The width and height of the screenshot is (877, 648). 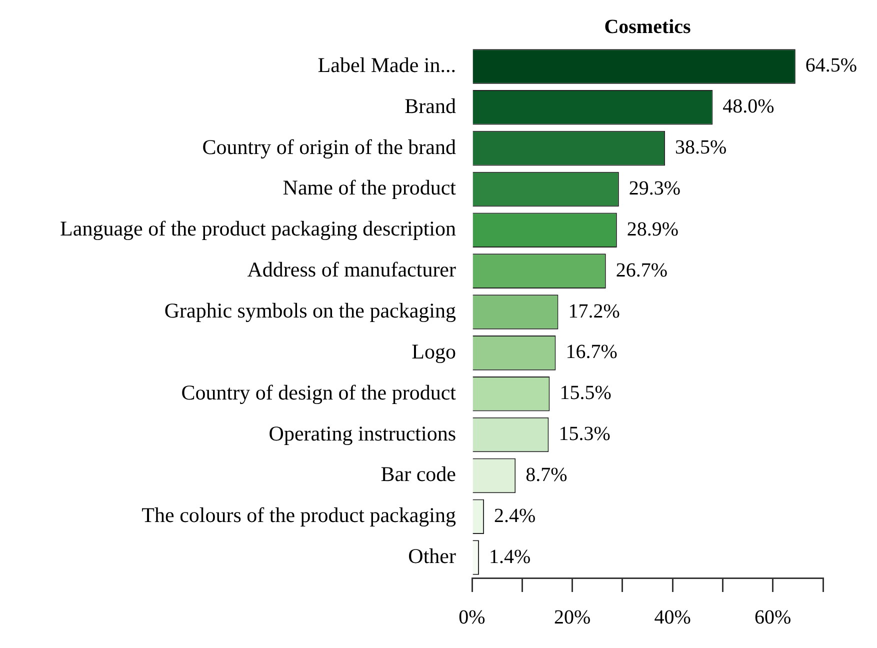 What do you see at coordinates (672, 617) in the screenshot?
I see `x-tick-label: 40%` at bounding box center [672, 617].